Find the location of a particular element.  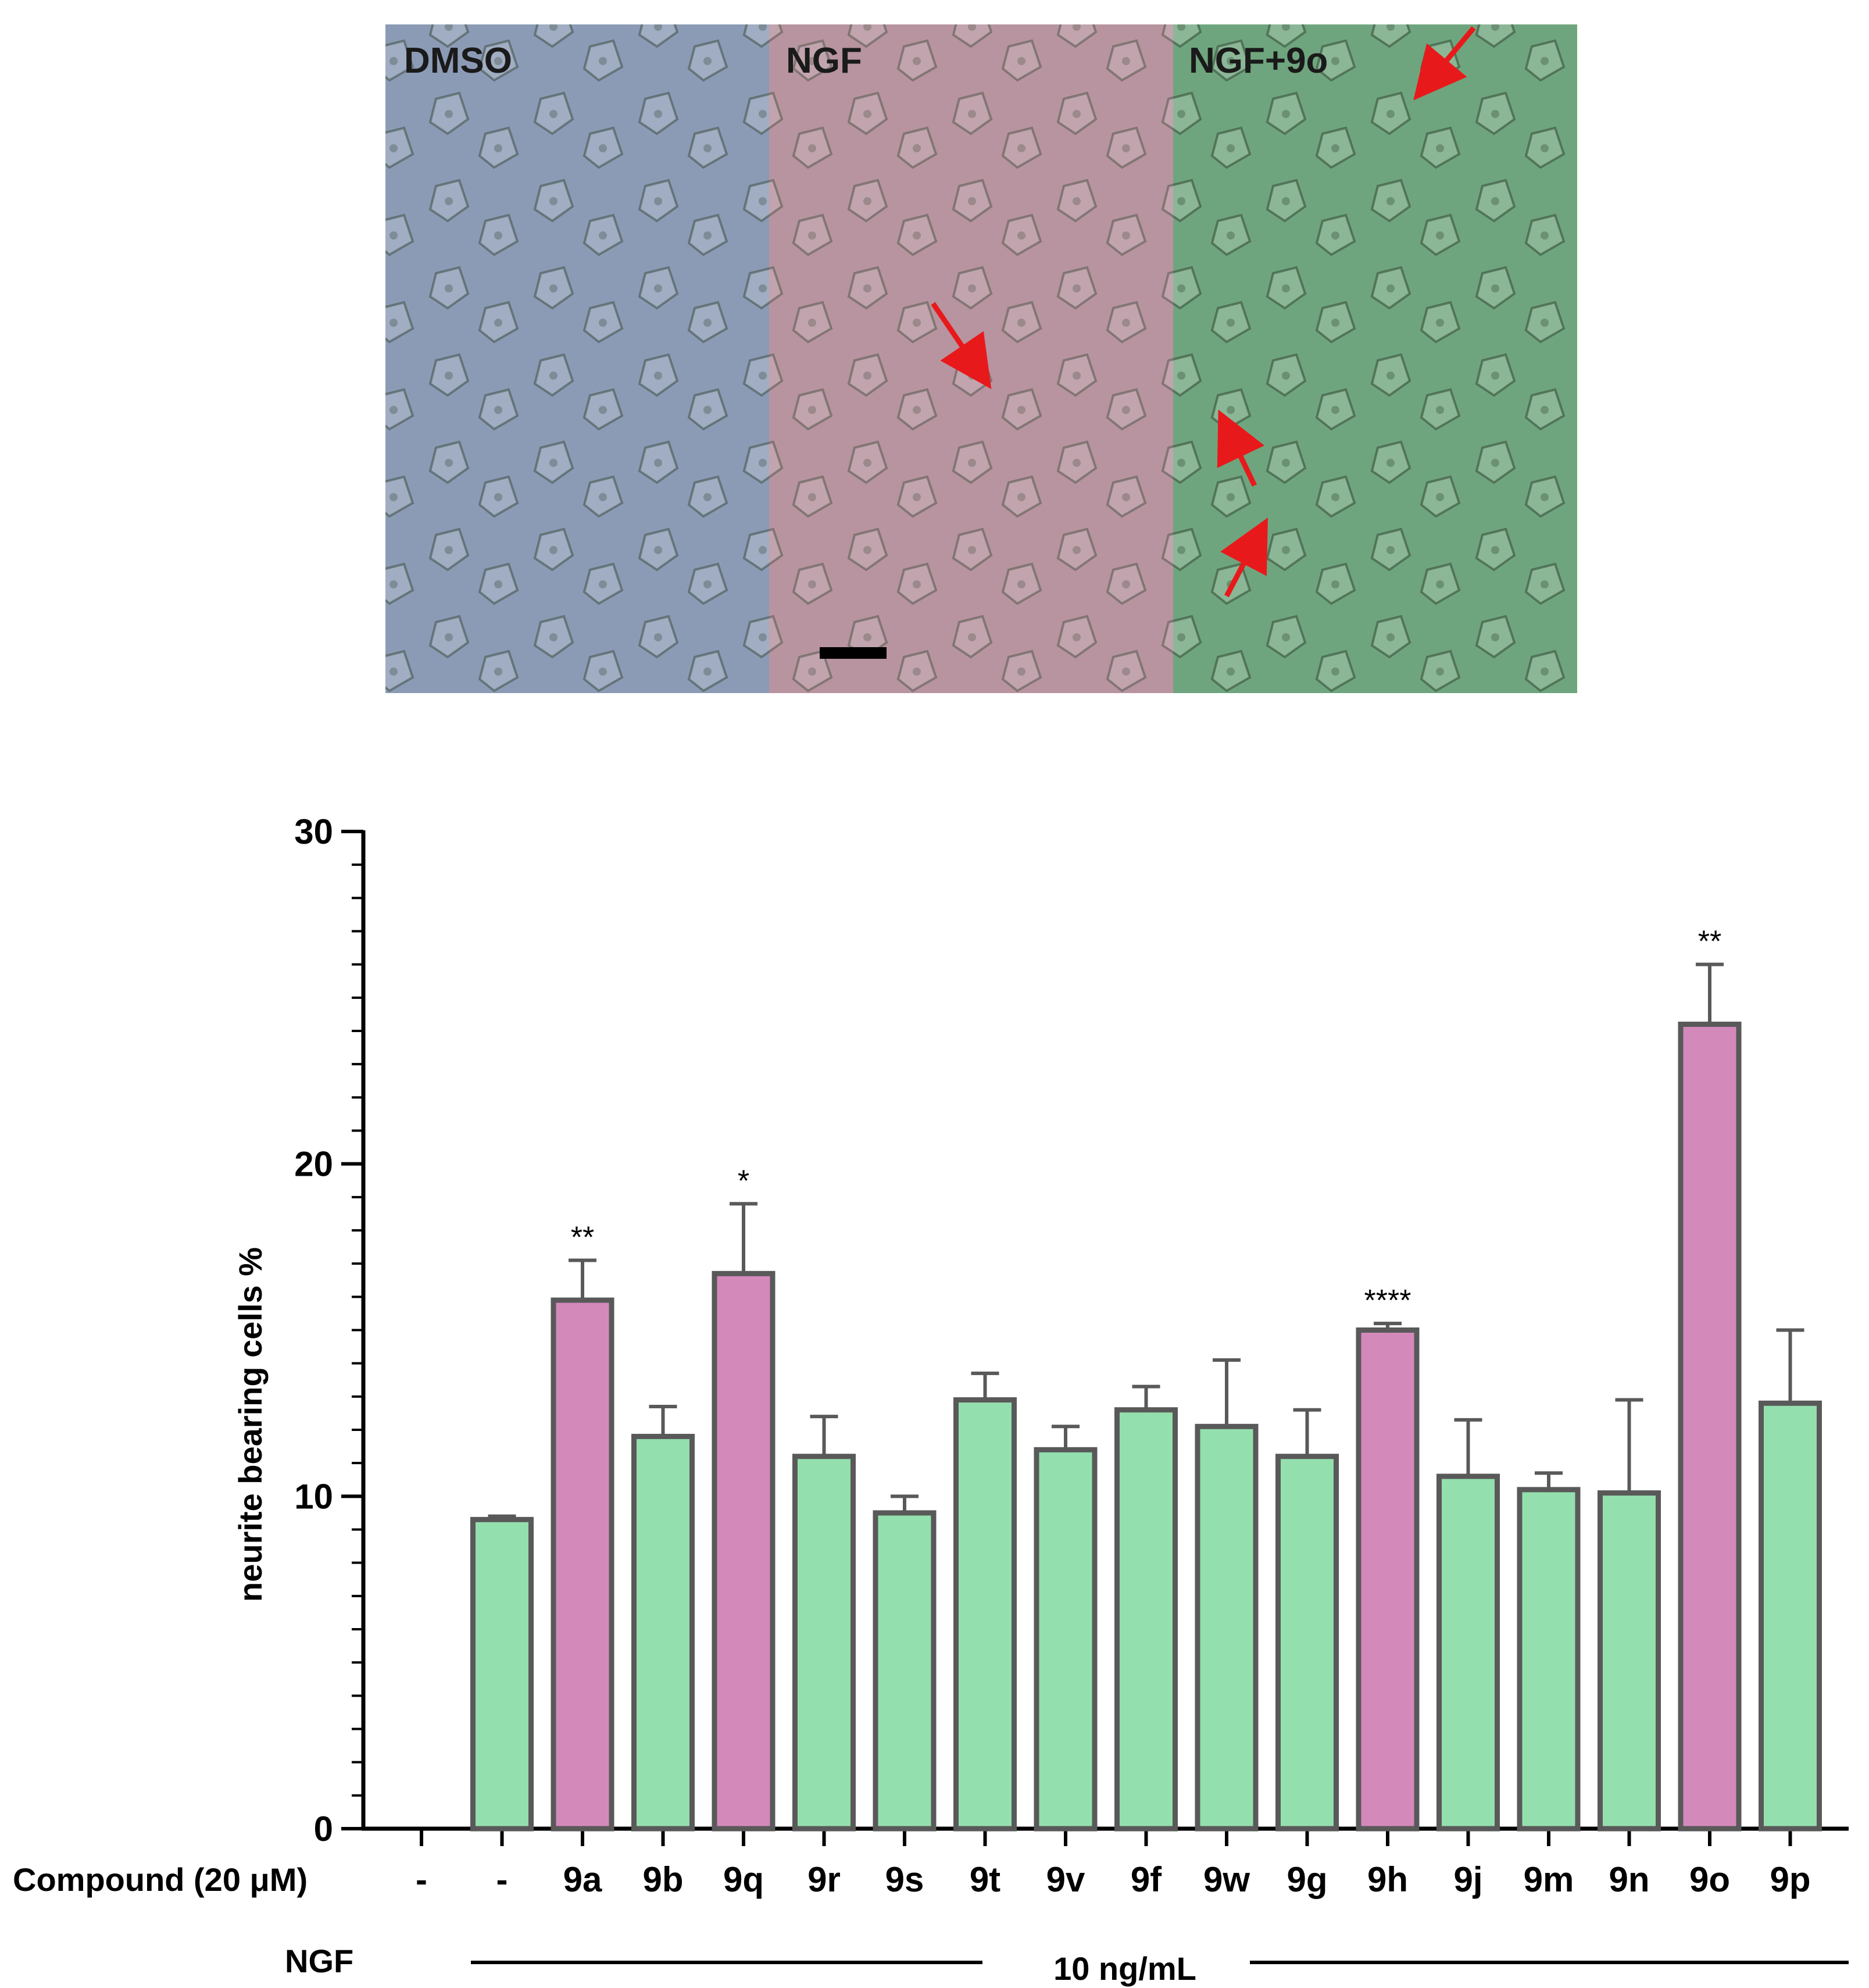

y-tick-label: 20 is located at coordinates (313, 1164).